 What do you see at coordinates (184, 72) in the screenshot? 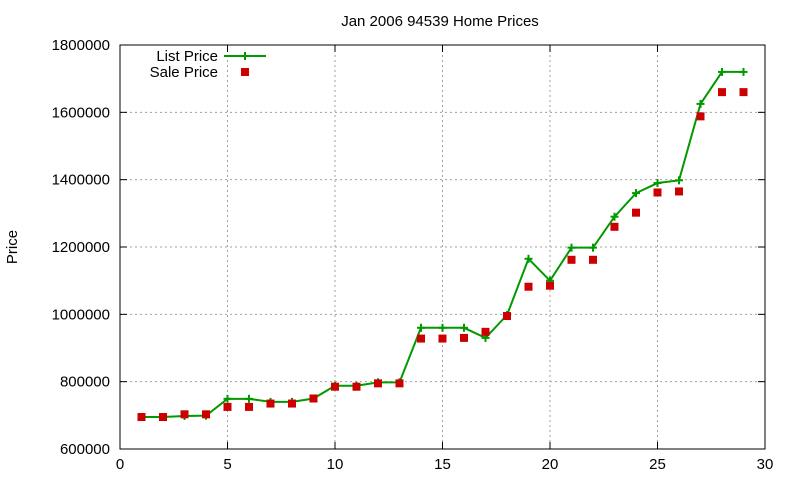
I see `legend-label: Sale Price` at bounding box center [184, 72].